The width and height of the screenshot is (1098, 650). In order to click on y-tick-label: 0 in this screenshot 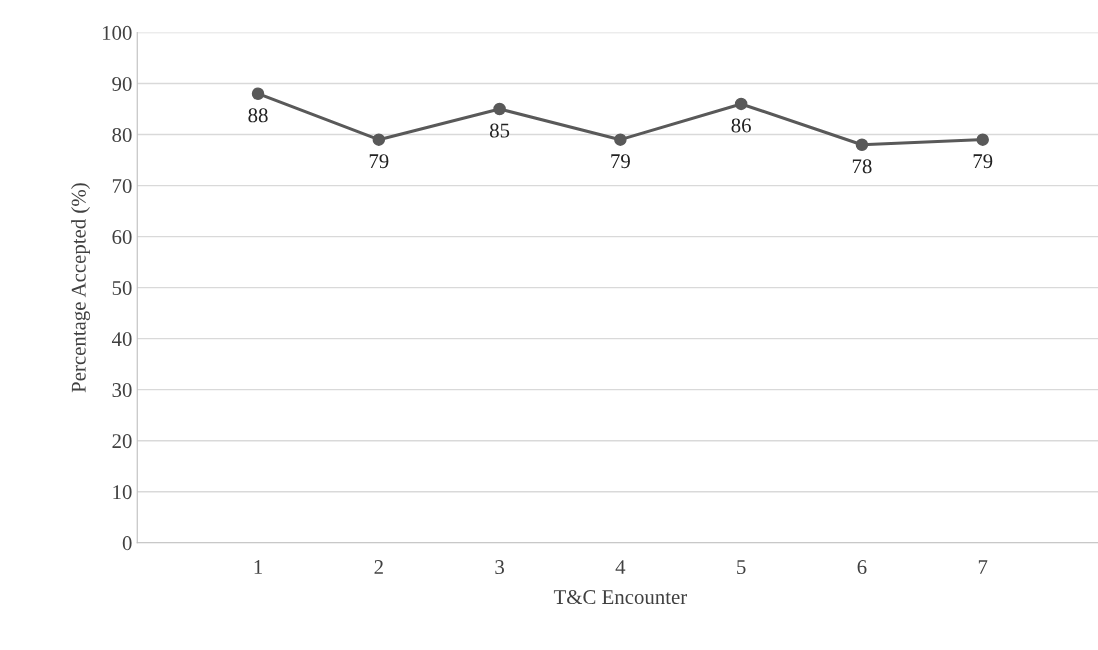, I will do `click(127, 543)`.